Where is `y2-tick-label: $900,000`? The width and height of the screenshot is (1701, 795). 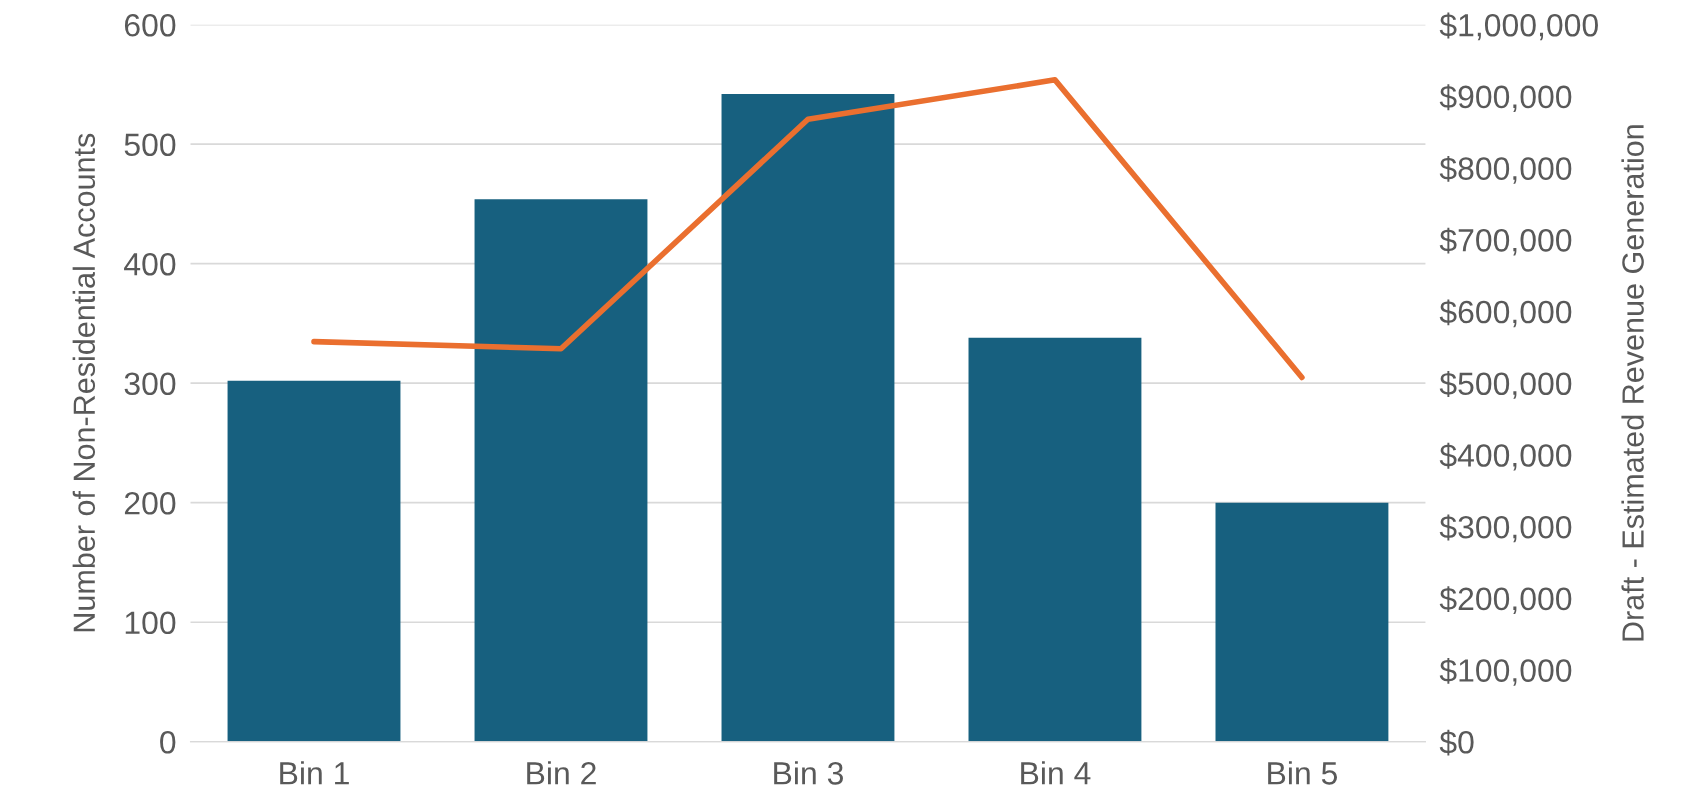 y2-tick-label: $900,000 is located at coordinates (1505, 98).